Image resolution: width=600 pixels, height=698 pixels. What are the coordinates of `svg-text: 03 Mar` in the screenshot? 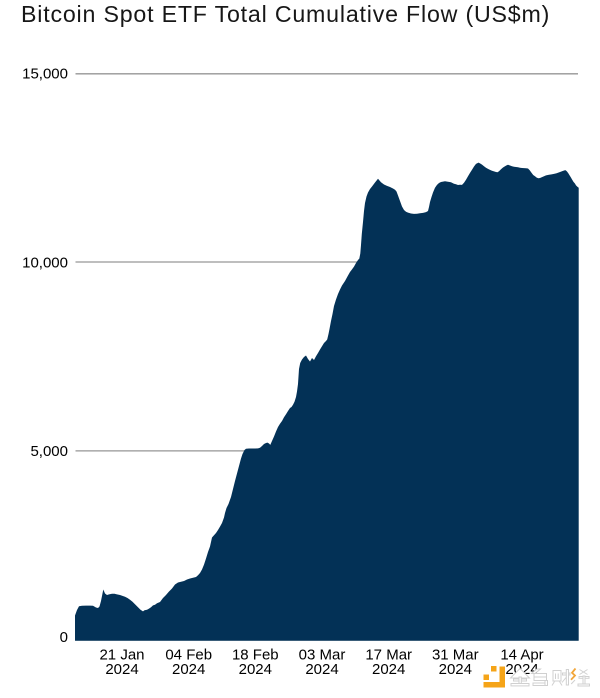 It's located at (322, 655).